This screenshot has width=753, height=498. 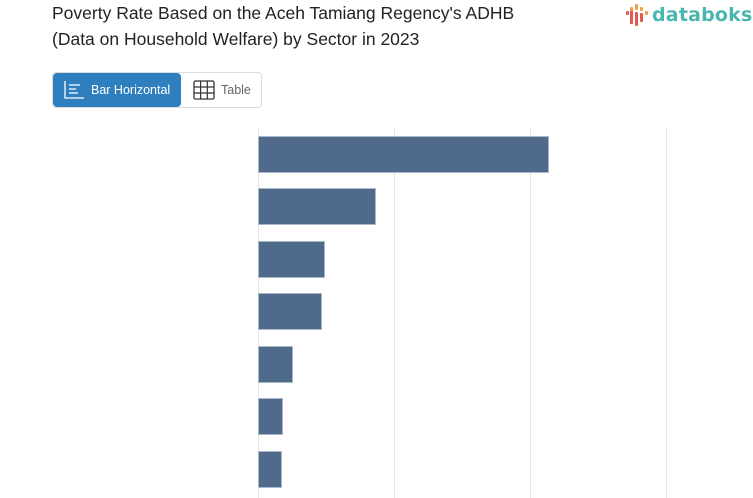 What do you see at coordinates (204, 90) in the screenshot?
I see `table-grid-icon` at bounding box center [204, 90].